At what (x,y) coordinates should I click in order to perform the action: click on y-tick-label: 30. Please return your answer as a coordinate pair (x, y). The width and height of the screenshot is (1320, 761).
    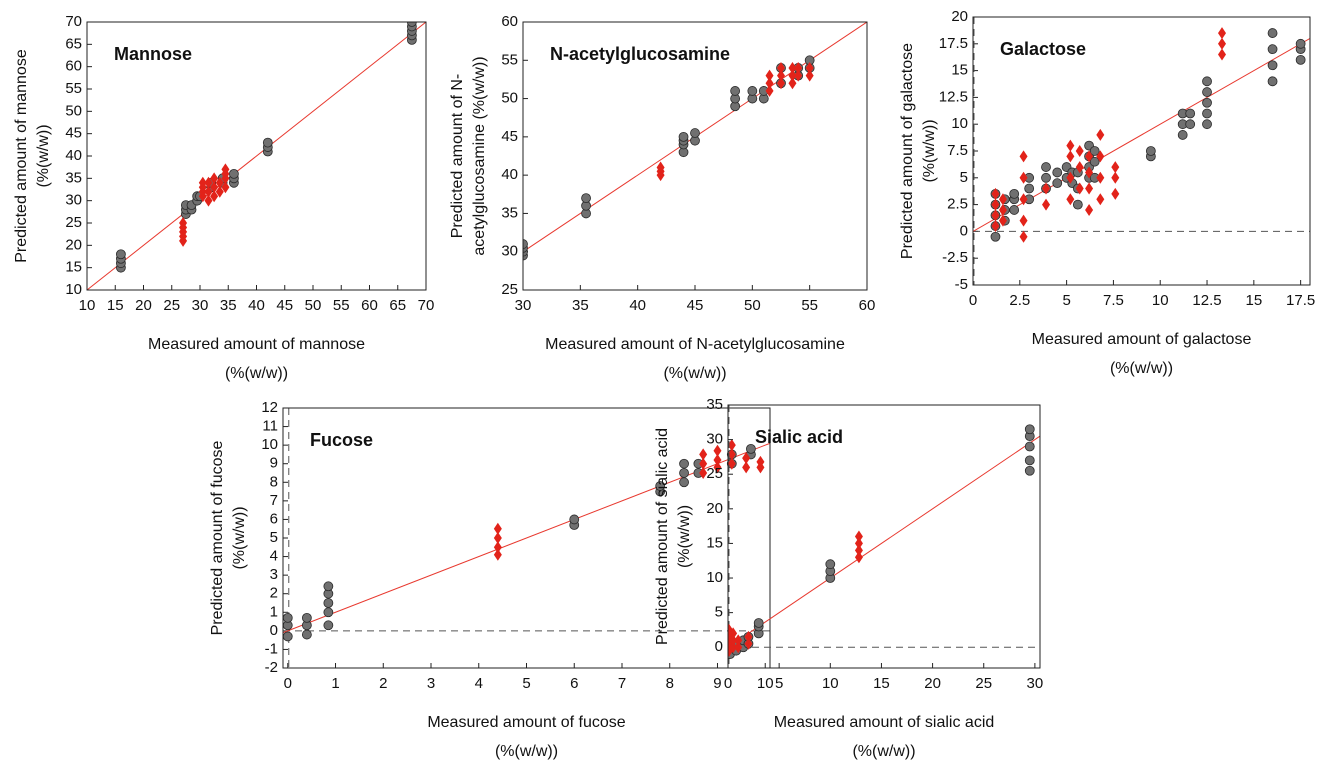
    Looking at the image, I should click on (73, 200).